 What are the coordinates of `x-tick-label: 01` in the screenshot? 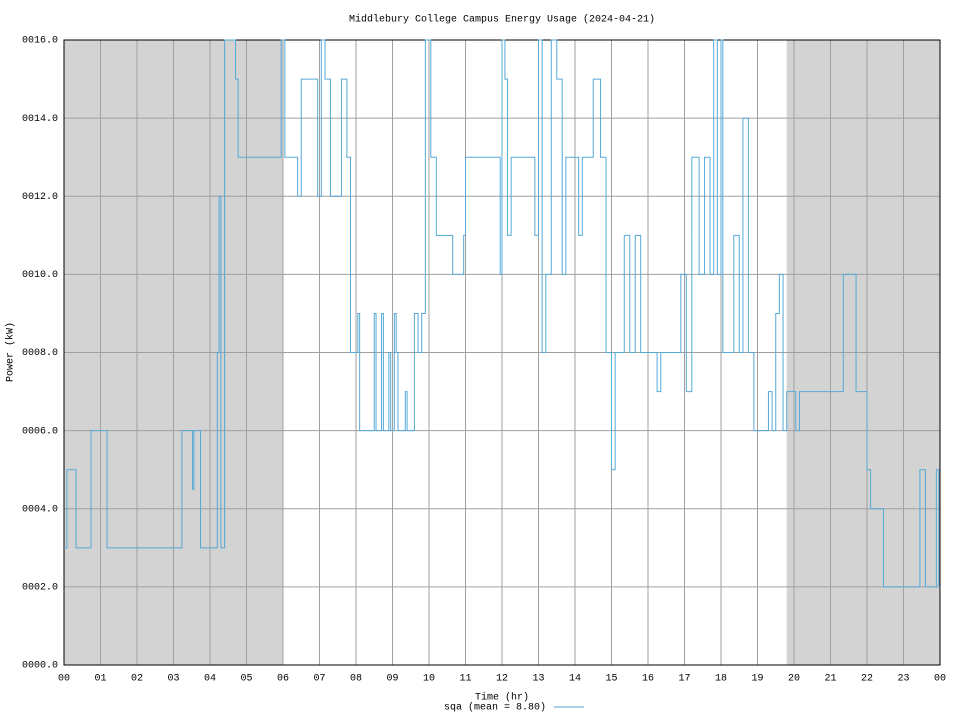 It's located at (100, 679).